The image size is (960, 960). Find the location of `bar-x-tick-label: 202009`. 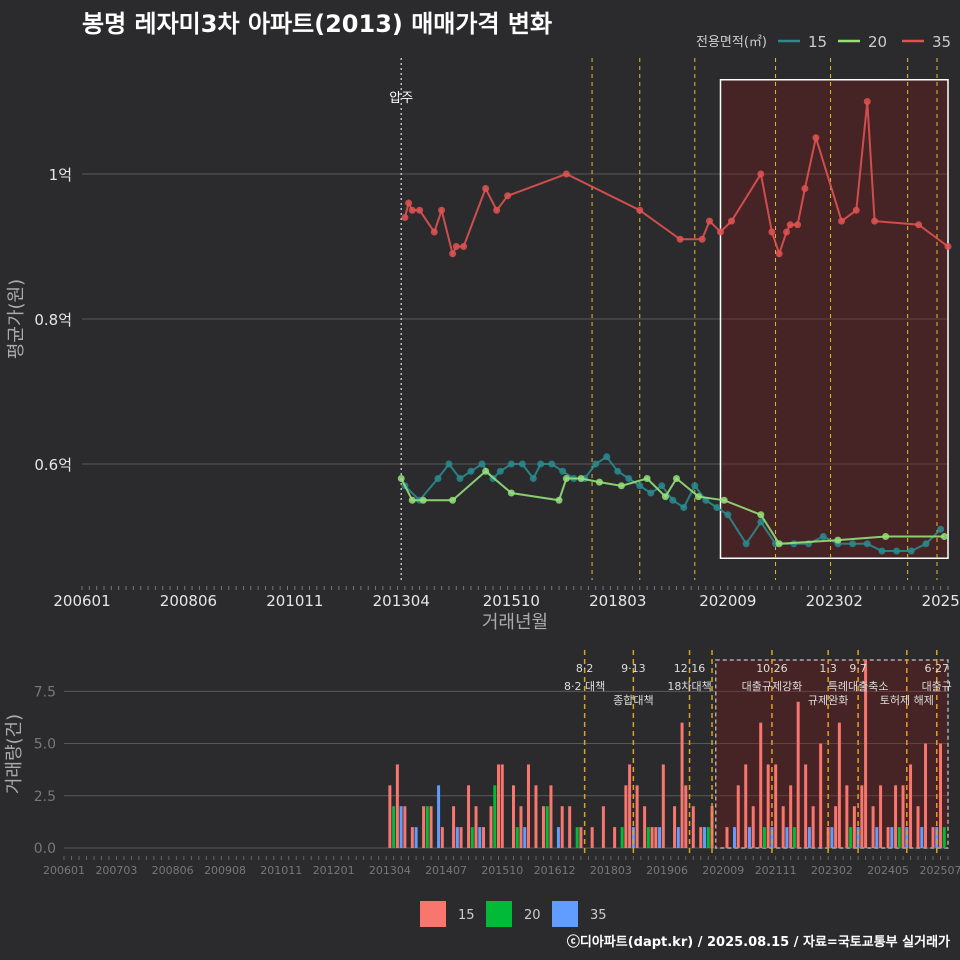

bar-x-tick-label: 202009 is located at coordinates (723, 870).